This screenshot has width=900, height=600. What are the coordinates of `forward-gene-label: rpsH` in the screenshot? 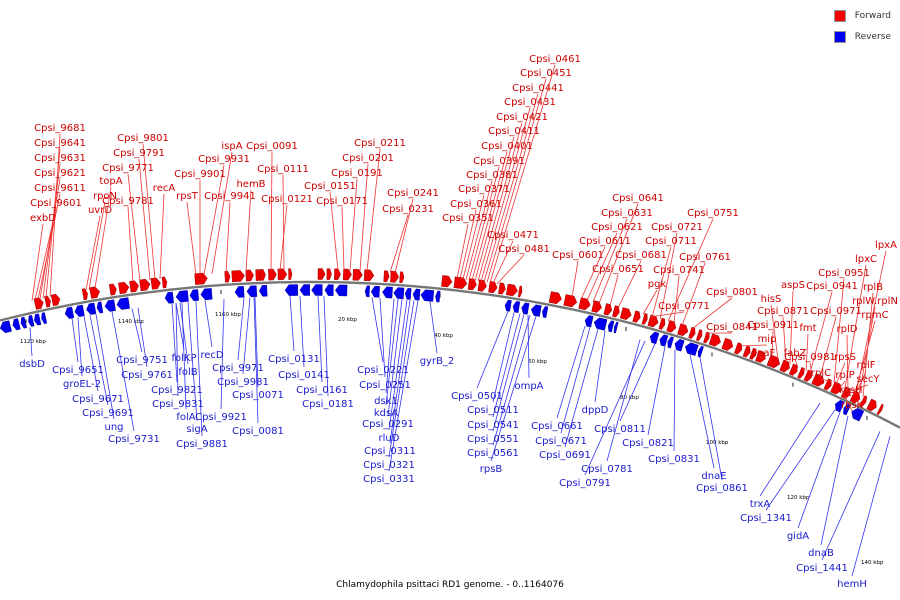 It's located at (850, 390).